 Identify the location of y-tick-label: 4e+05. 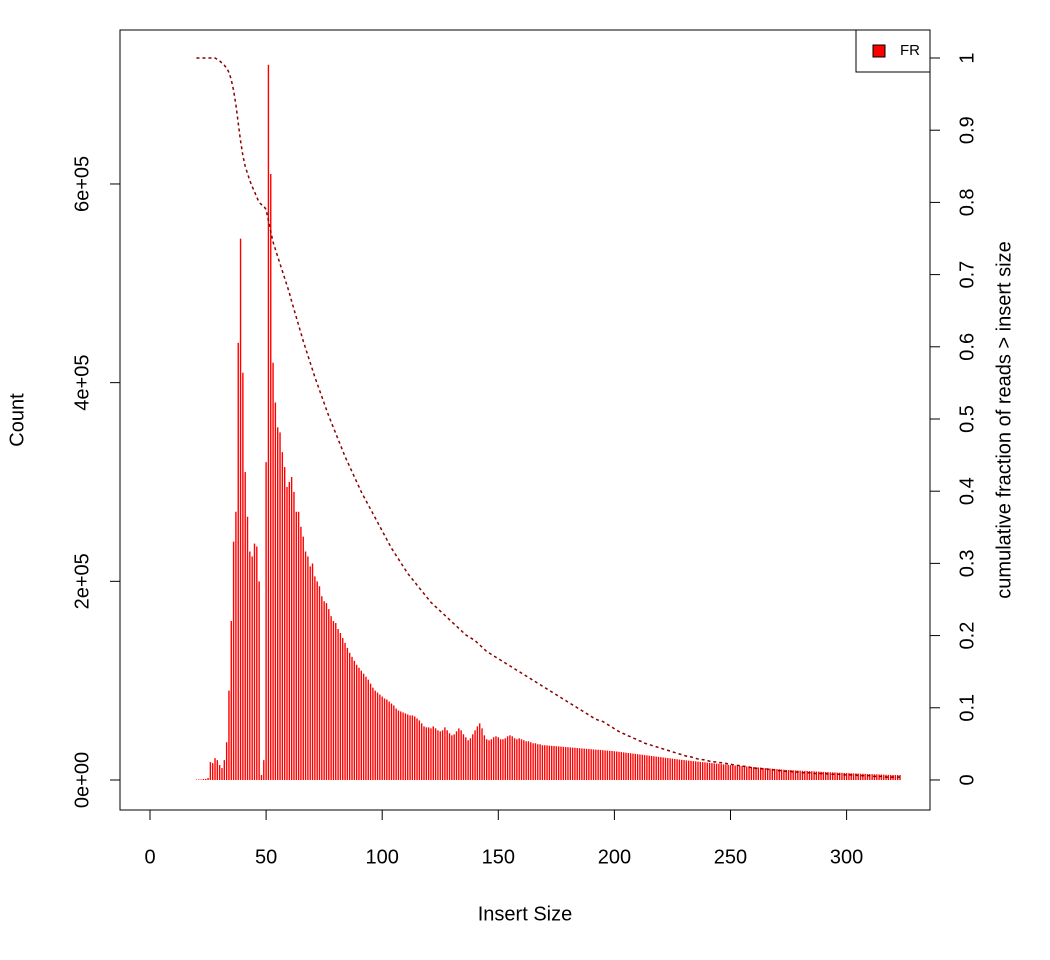
(82, 383).